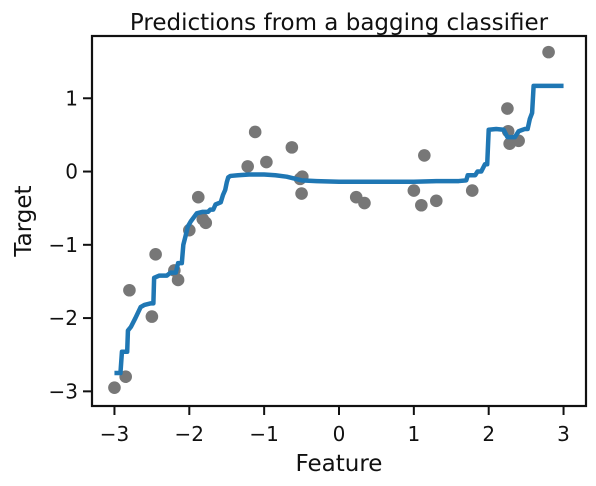 Image resolution: width=596 pixels, height=486 pixels. I want to click on y-tick-label: 1, so click(71, 98).